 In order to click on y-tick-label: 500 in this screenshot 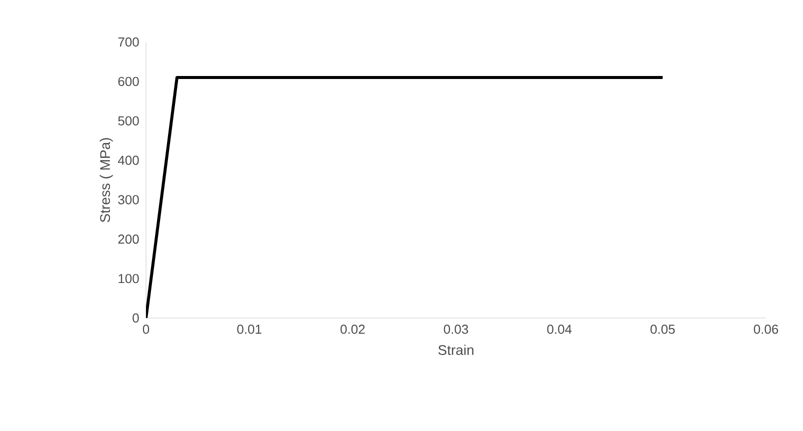, I will do `click(128, 121)`.